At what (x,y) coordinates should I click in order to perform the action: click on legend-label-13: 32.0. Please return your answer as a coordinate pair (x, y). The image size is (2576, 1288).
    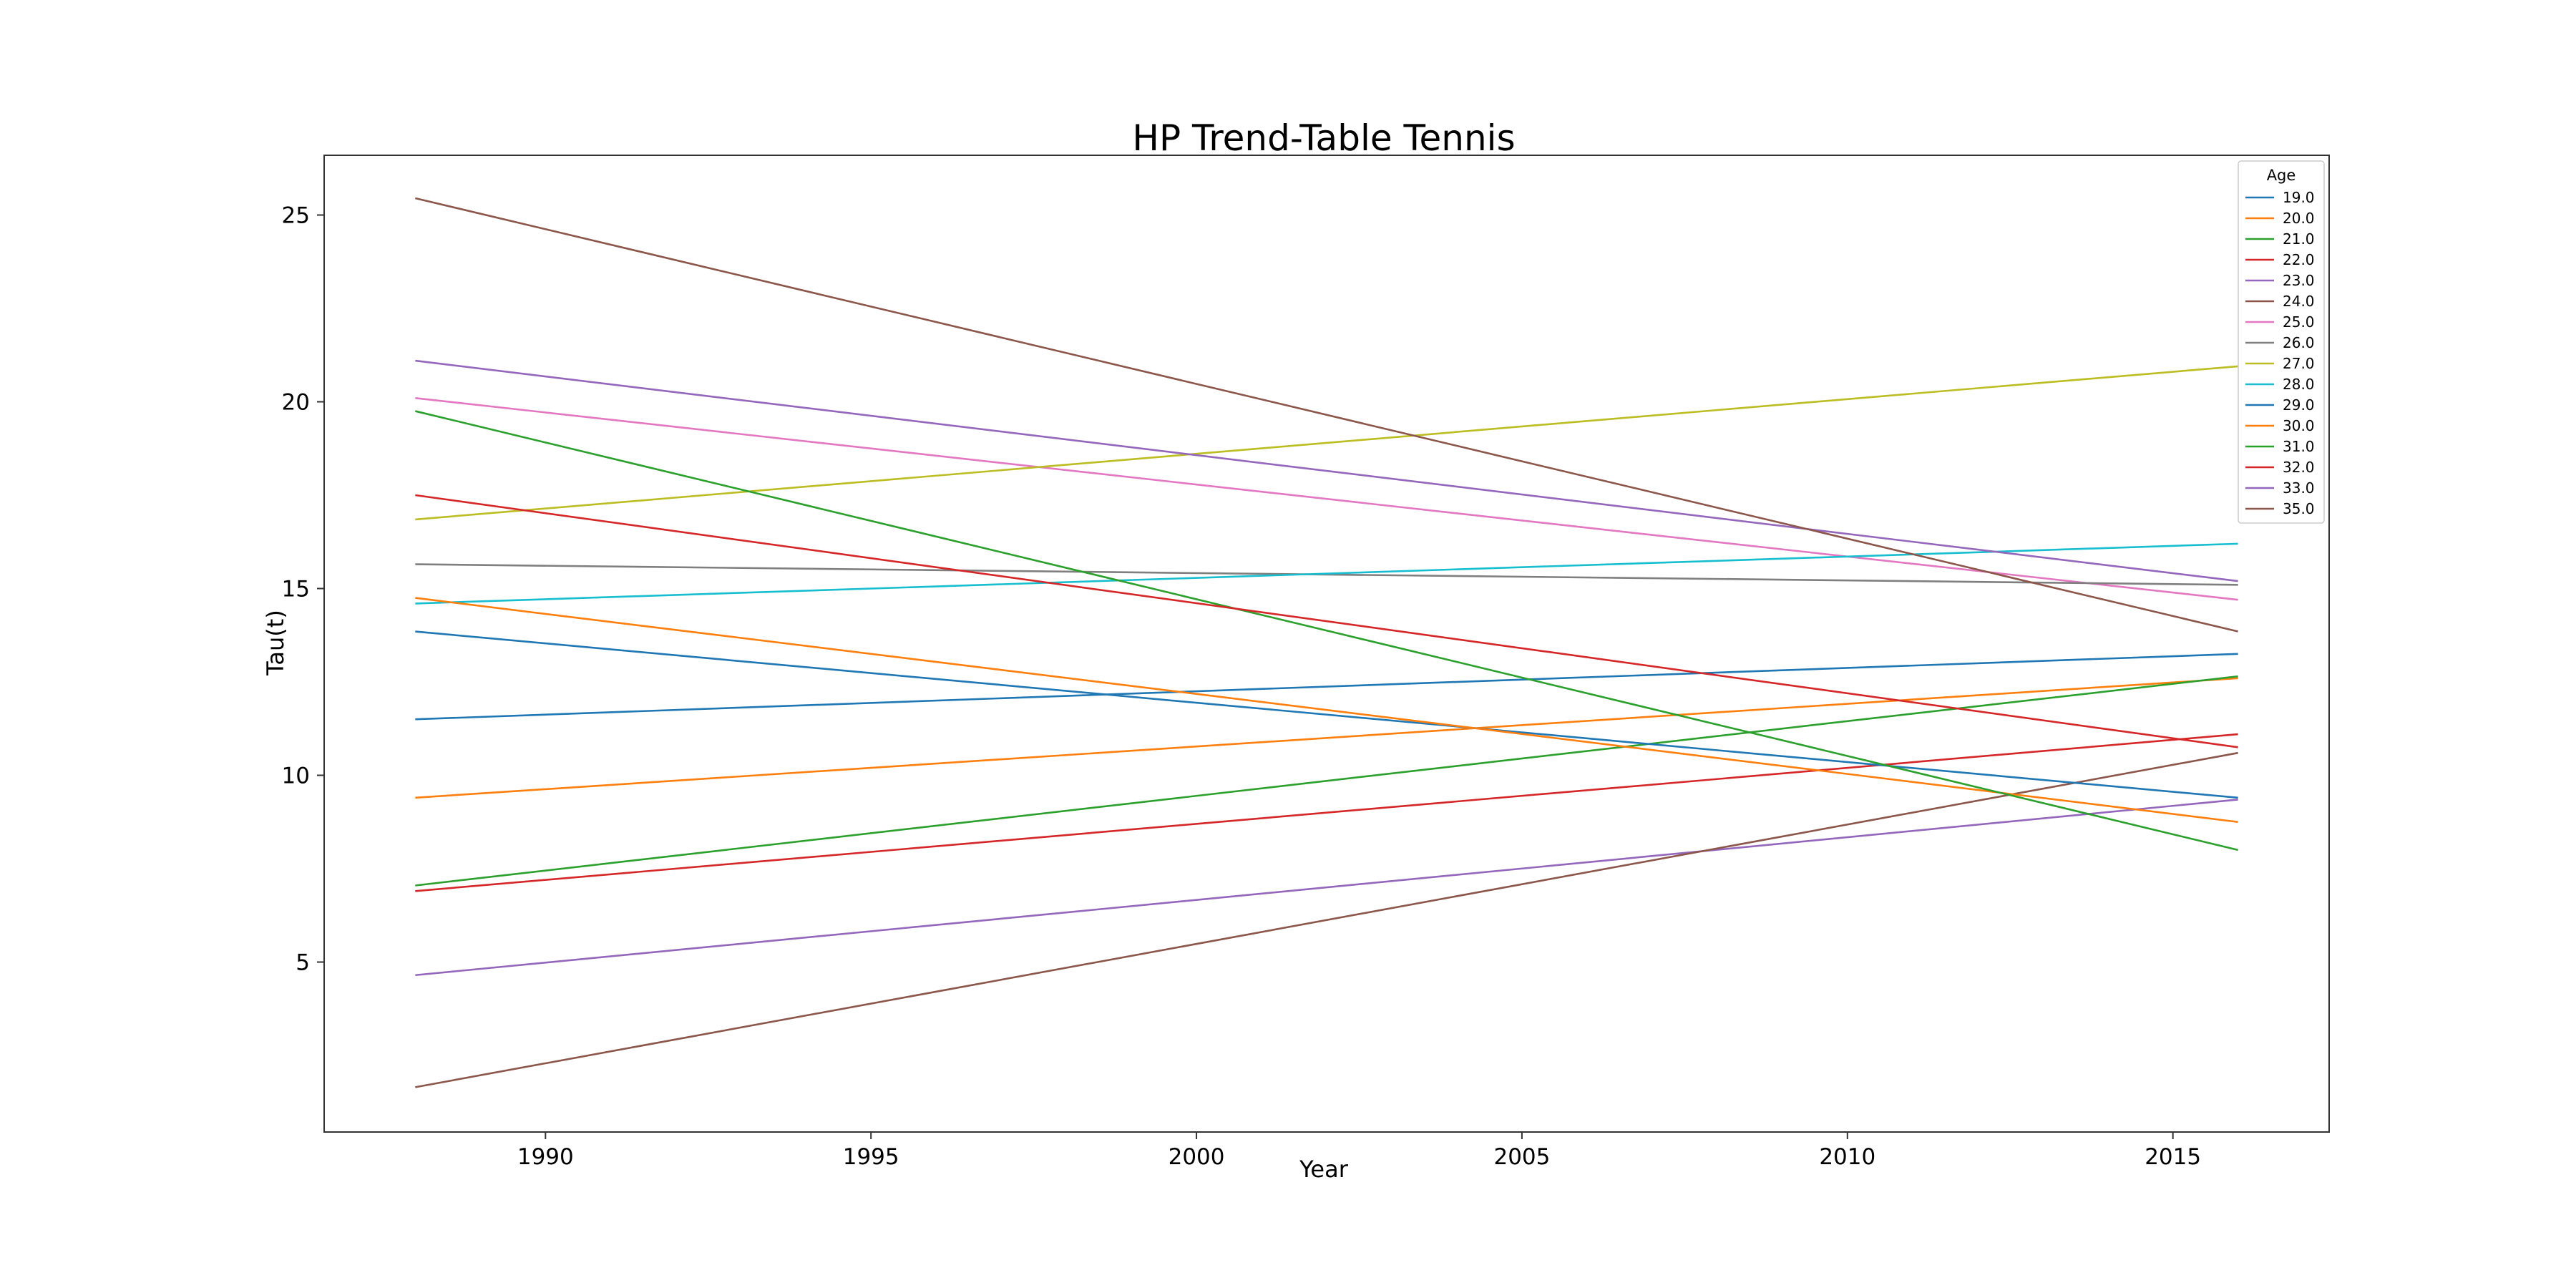
    Looking at the image, I should click on (2299, 467).